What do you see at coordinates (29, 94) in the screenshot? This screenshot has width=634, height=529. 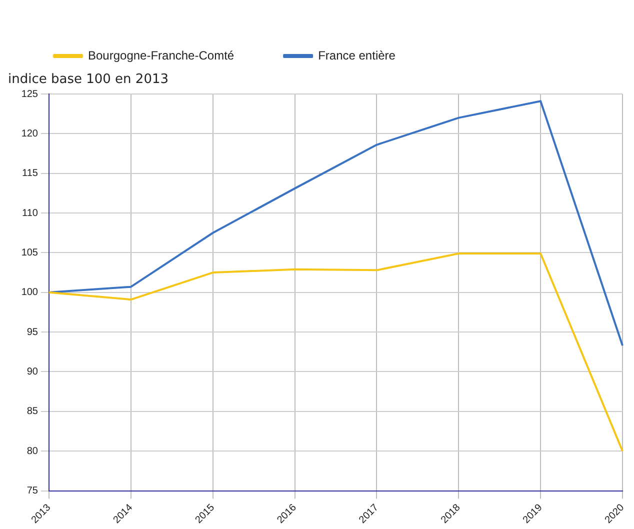 I see `y-tick-label: 125` at bounding box center [29, 94].